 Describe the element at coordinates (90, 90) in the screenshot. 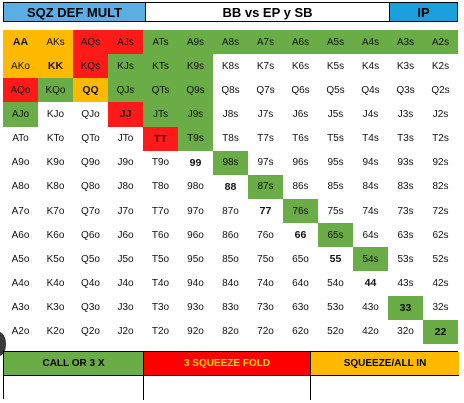

I see `hand-cell: QQ` at that location.